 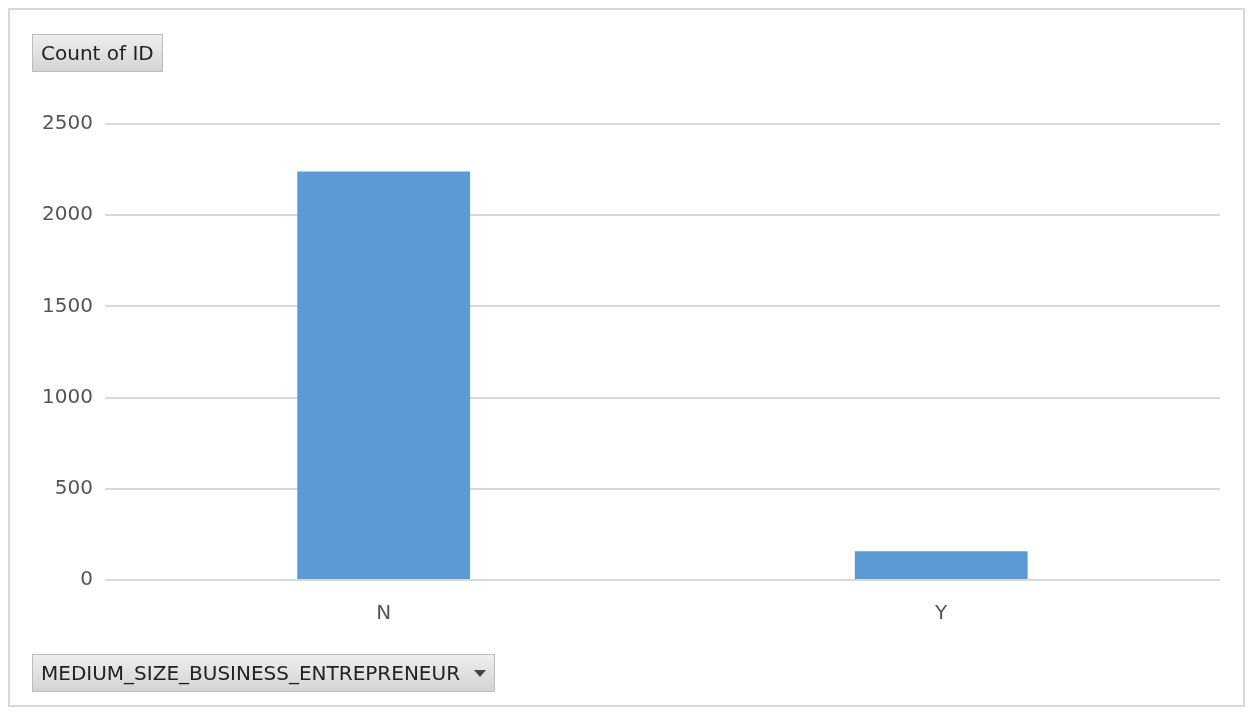 What do you see at coordinates (67, 122) in the screenshot?
I see `y-tick-label: 2500` at bounding box center [67, 122].